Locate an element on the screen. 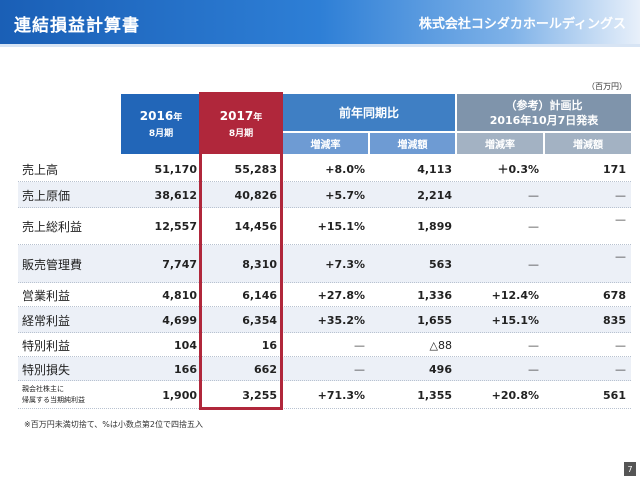 The width and height of the screenshot is (640, 480). cell-yoy-rate: +8.0% is located at coordinates (345, 169).